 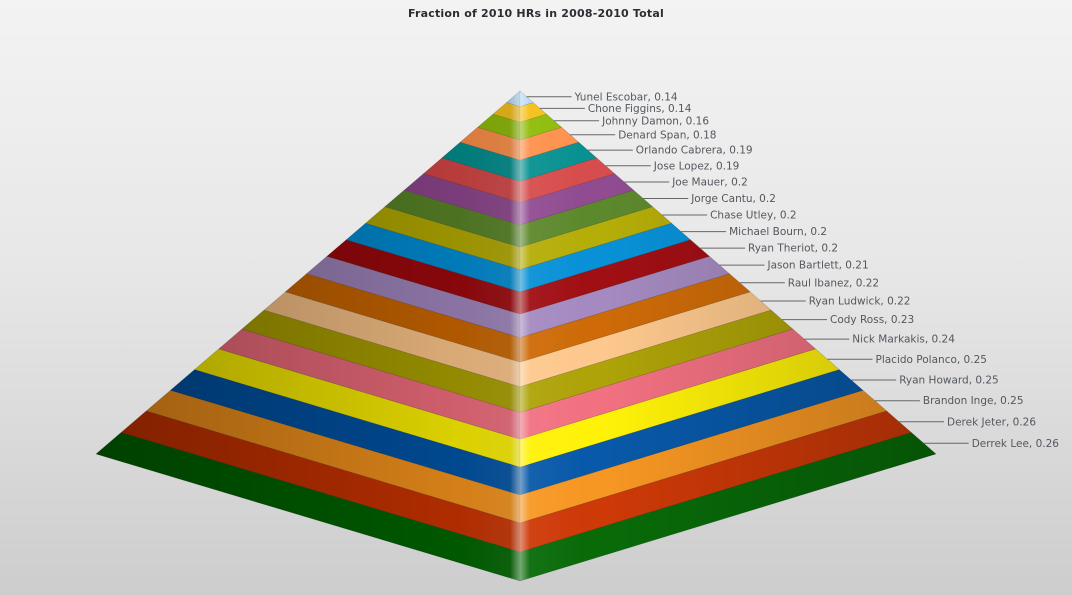 I want to click on segment-label: Chone Figgins, 0.14, so click(x=640, y=109).